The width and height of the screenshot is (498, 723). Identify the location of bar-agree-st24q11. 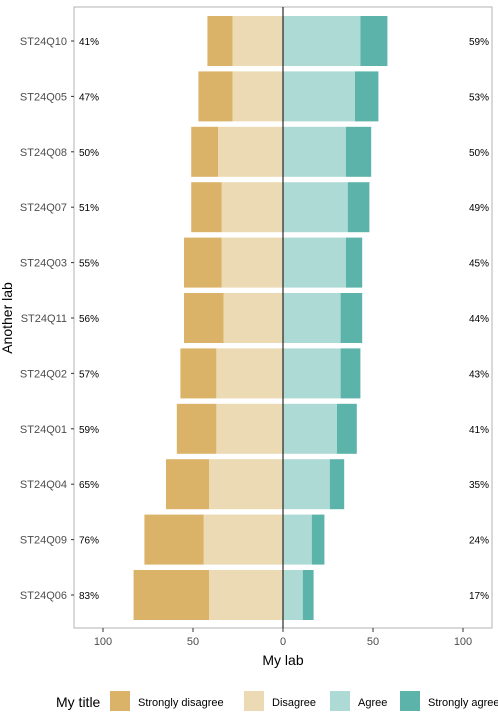
(312, 318).